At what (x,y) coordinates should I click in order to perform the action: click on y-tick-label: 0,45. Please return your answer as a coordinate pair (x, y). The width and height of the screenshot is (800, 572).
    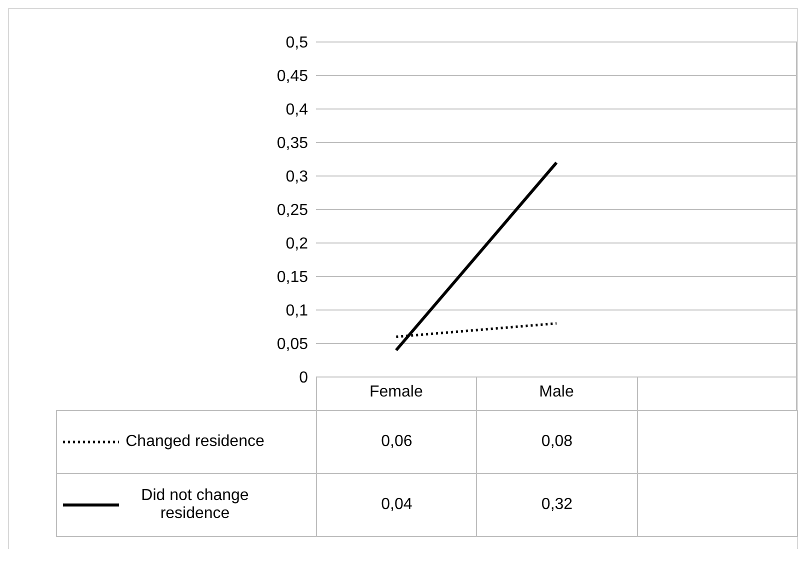
    Looking at the image, I should click on (292, 77).